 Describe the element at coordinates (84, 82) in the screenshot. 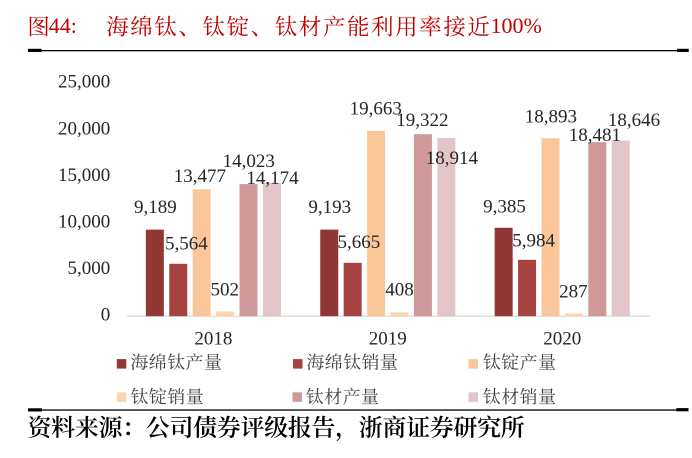

I see `svg-text: 25,000` at that location.